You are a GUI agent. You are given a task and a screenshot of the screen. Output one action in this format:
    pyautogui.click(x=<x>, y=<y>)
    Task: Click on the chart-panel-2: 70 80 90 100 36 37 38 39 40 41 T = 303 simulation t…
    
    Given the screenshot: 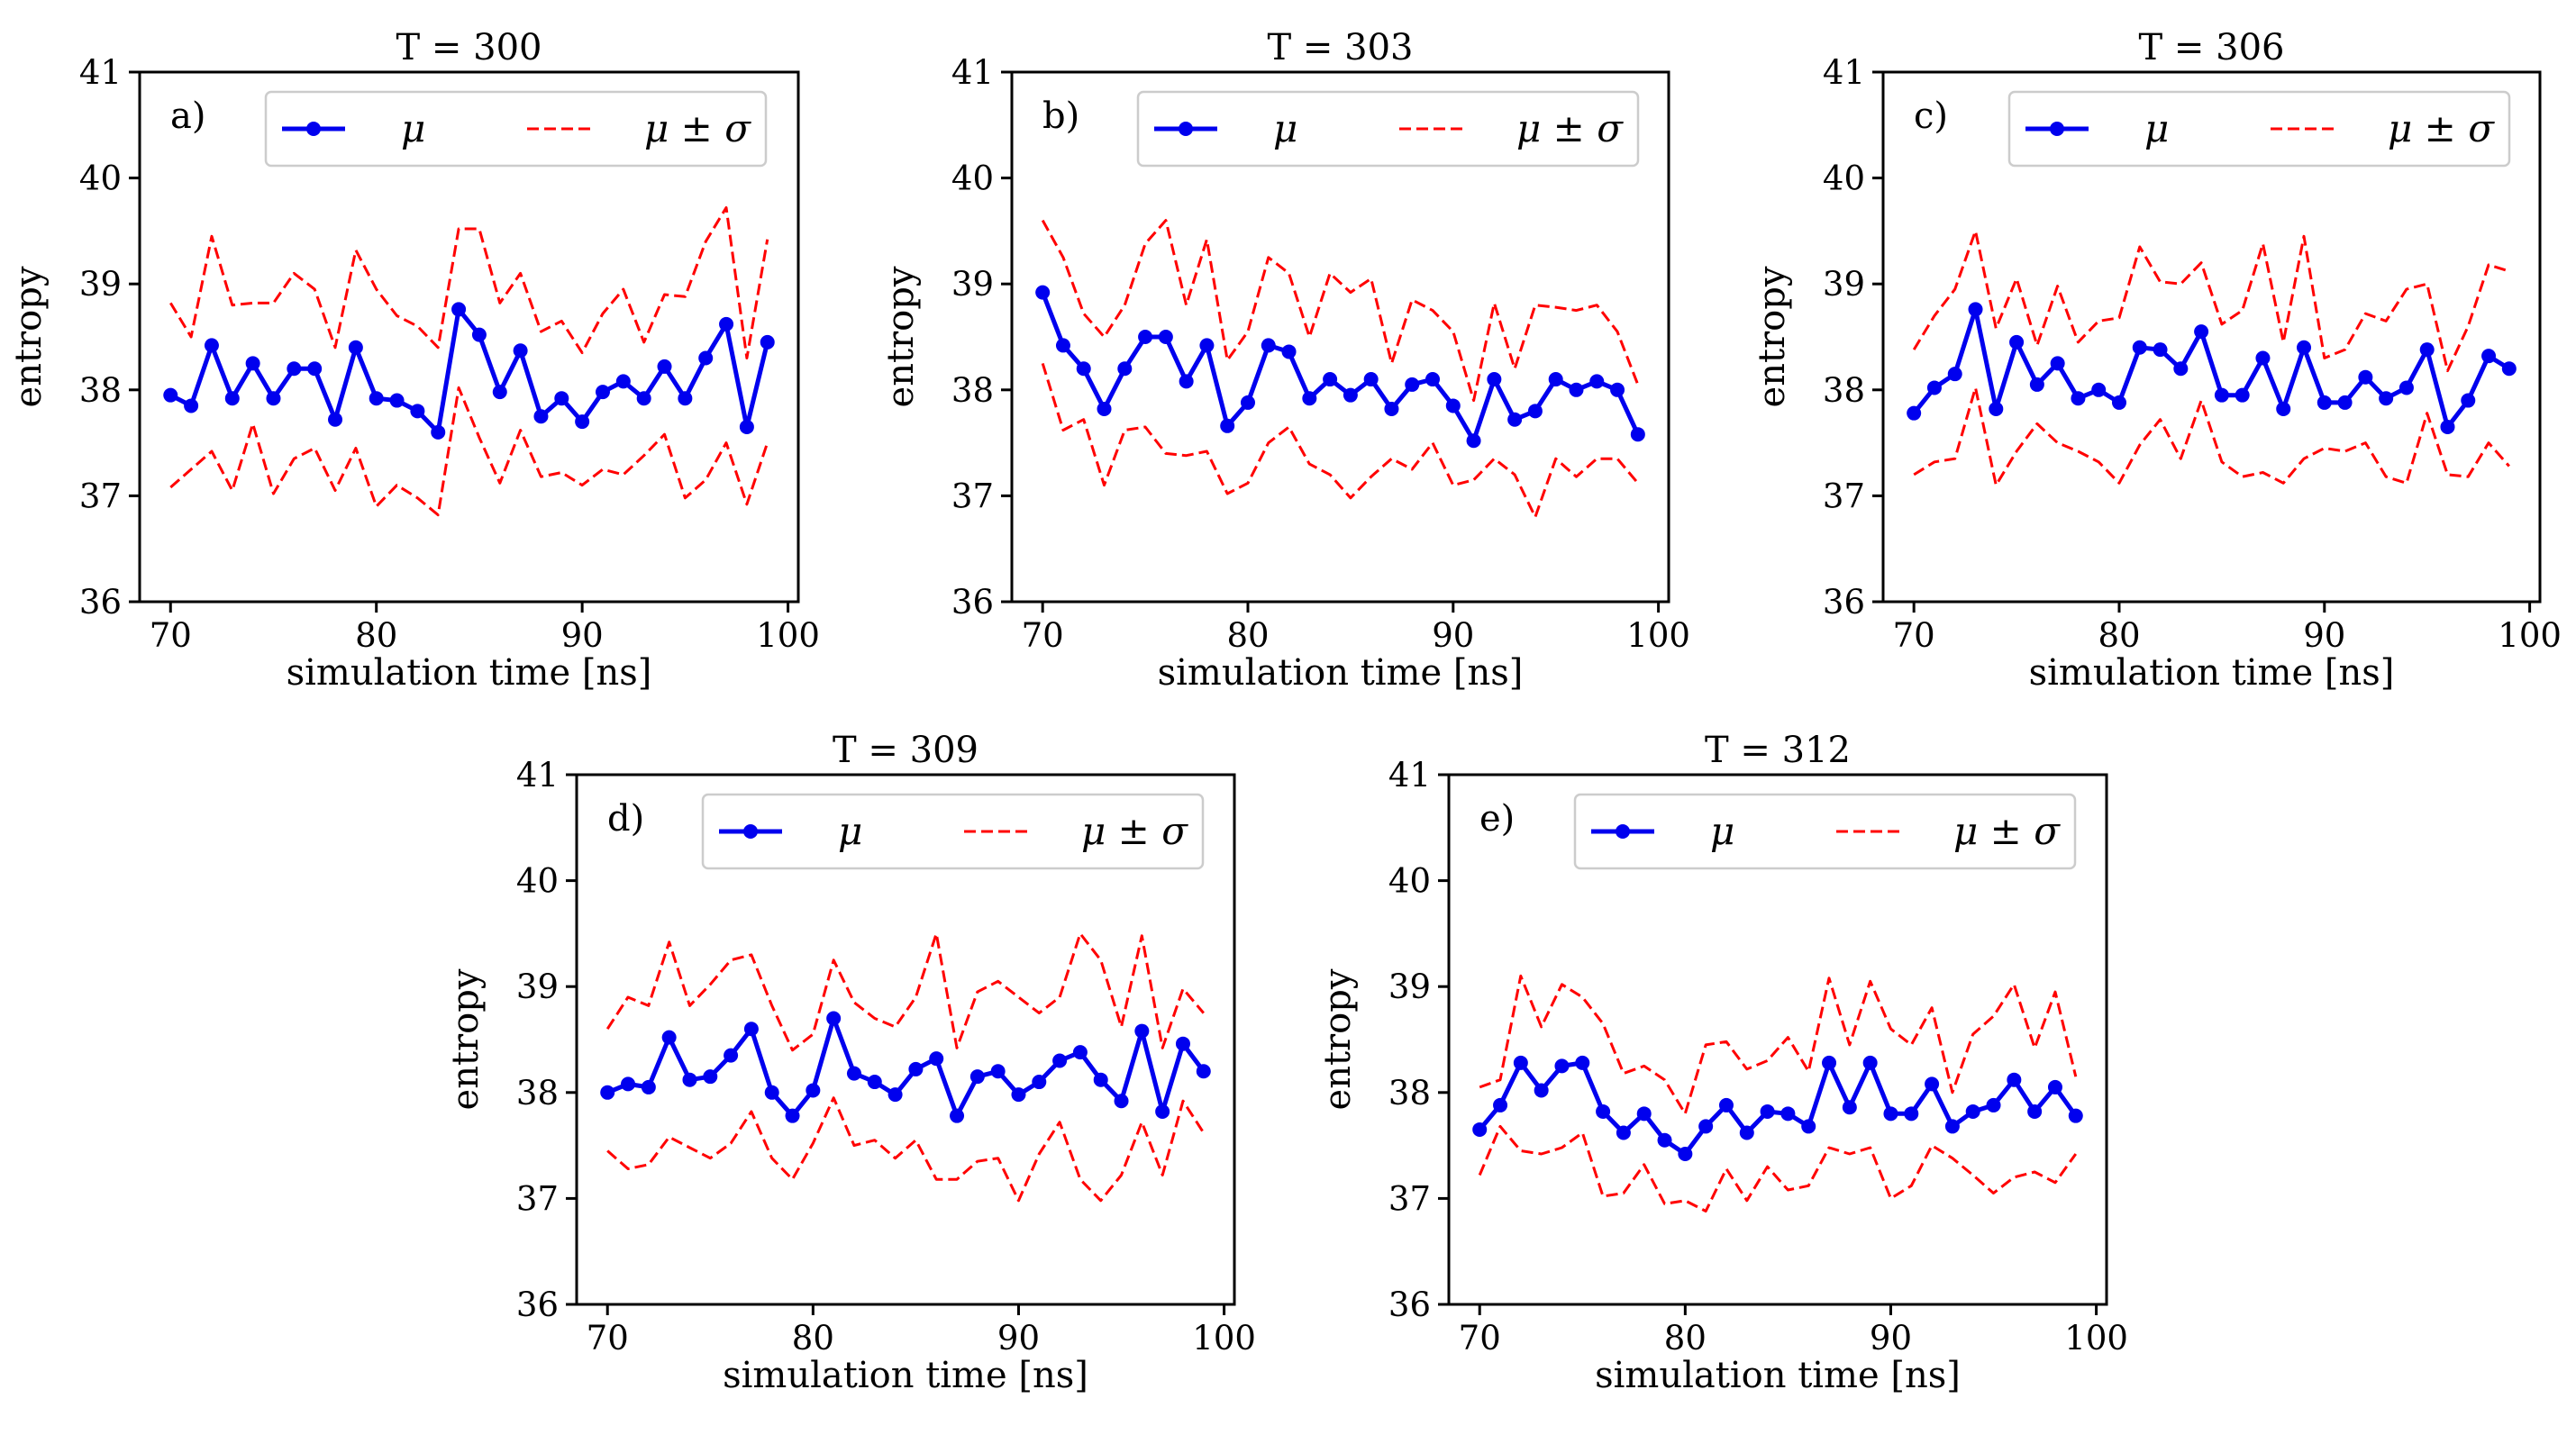 What is the action you would take?
    pyautogui.click(x=1285, y=360)
    